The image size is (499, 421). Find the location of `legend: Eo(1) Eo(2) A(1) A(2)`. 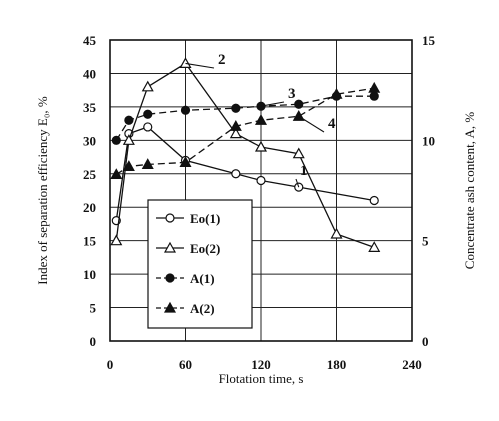

legend: Eo(1) Eo(2) A(1) A(2) is located at coordinates (200, 264).